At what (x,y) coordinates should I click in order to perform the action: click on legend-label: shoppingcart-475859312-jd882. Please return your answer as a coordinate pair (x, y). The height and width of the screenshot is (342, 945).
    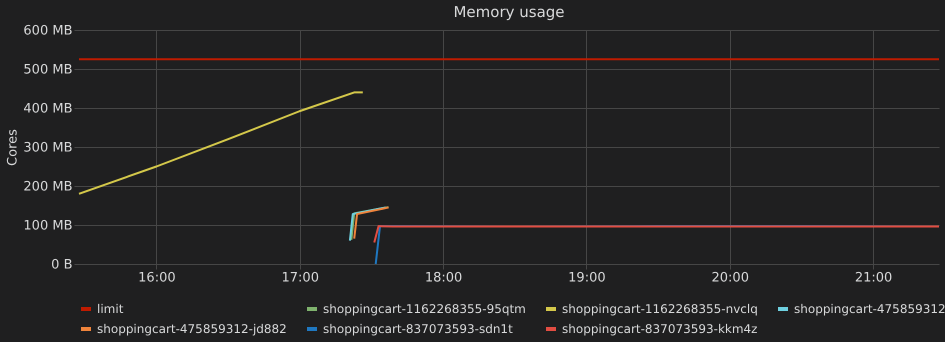
    Looking at the image, I should click on (192, 329).